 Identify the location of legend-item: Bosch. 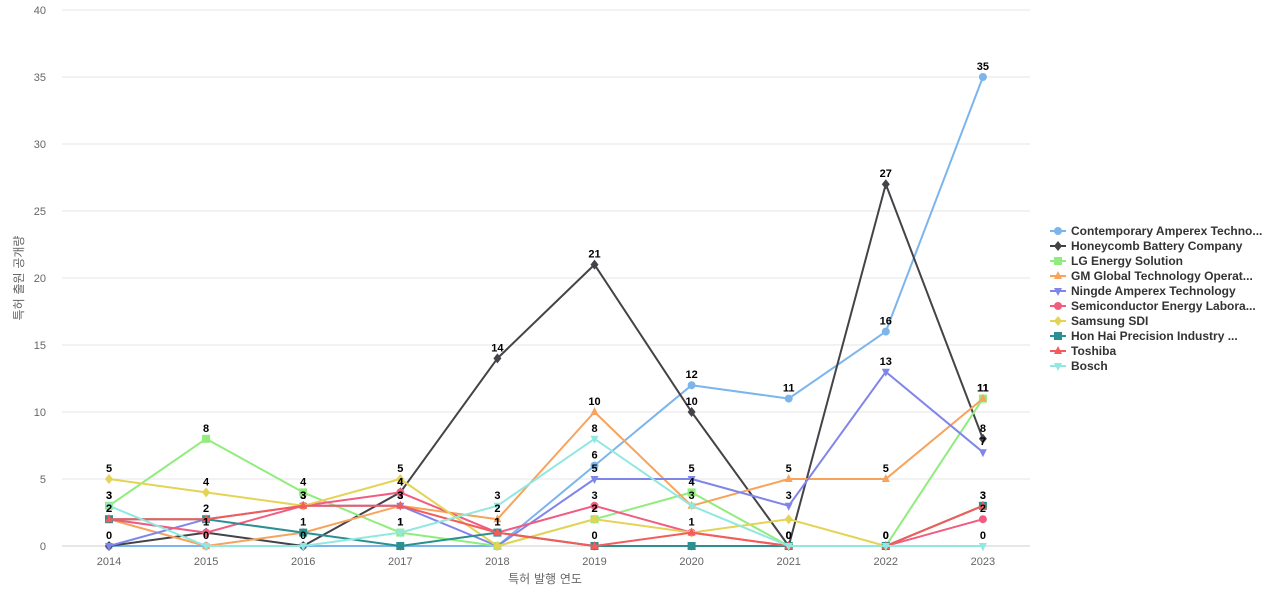
(1079, 366).